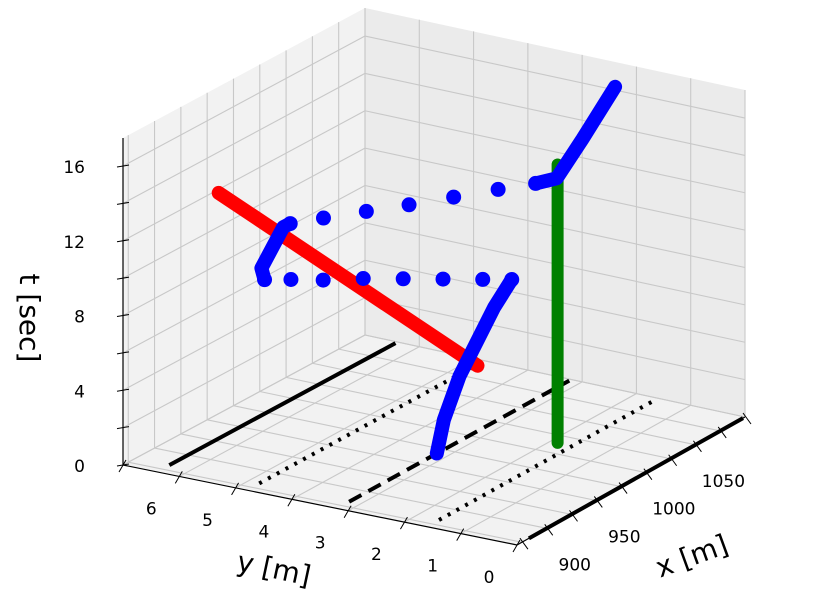  Describe the element at coordinates (624, 537) in the screenshot. I see `x-tick-label: 950` at that location.